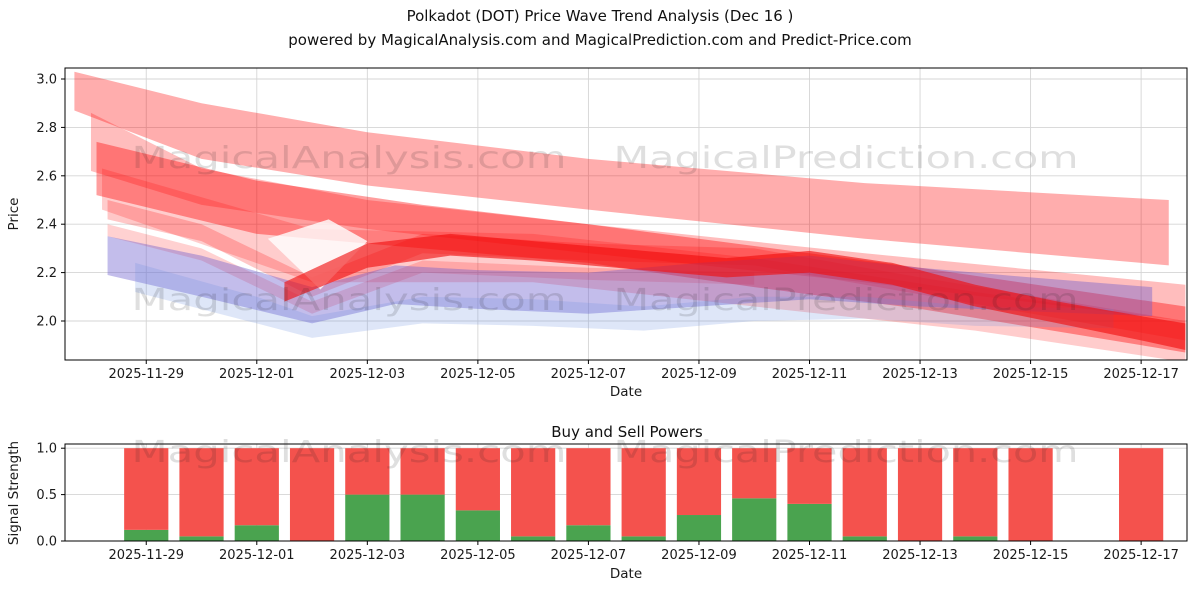  What do you see at coordinates (46, 176) in the screenshot?
I see `tick-label: 2.6` at bounding box center [46, 176].